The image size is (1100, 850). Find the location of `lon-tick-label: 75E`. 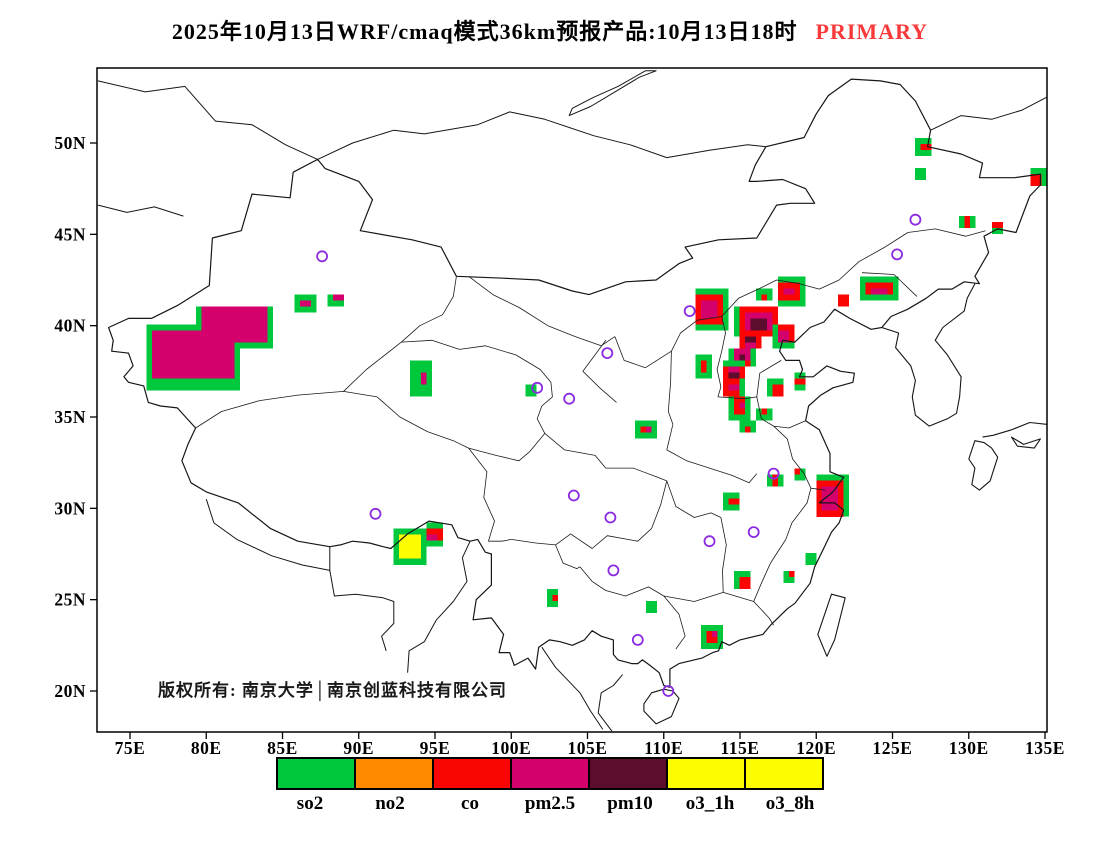

lon-tick-label: 75E is located at coordinates (130, 748).